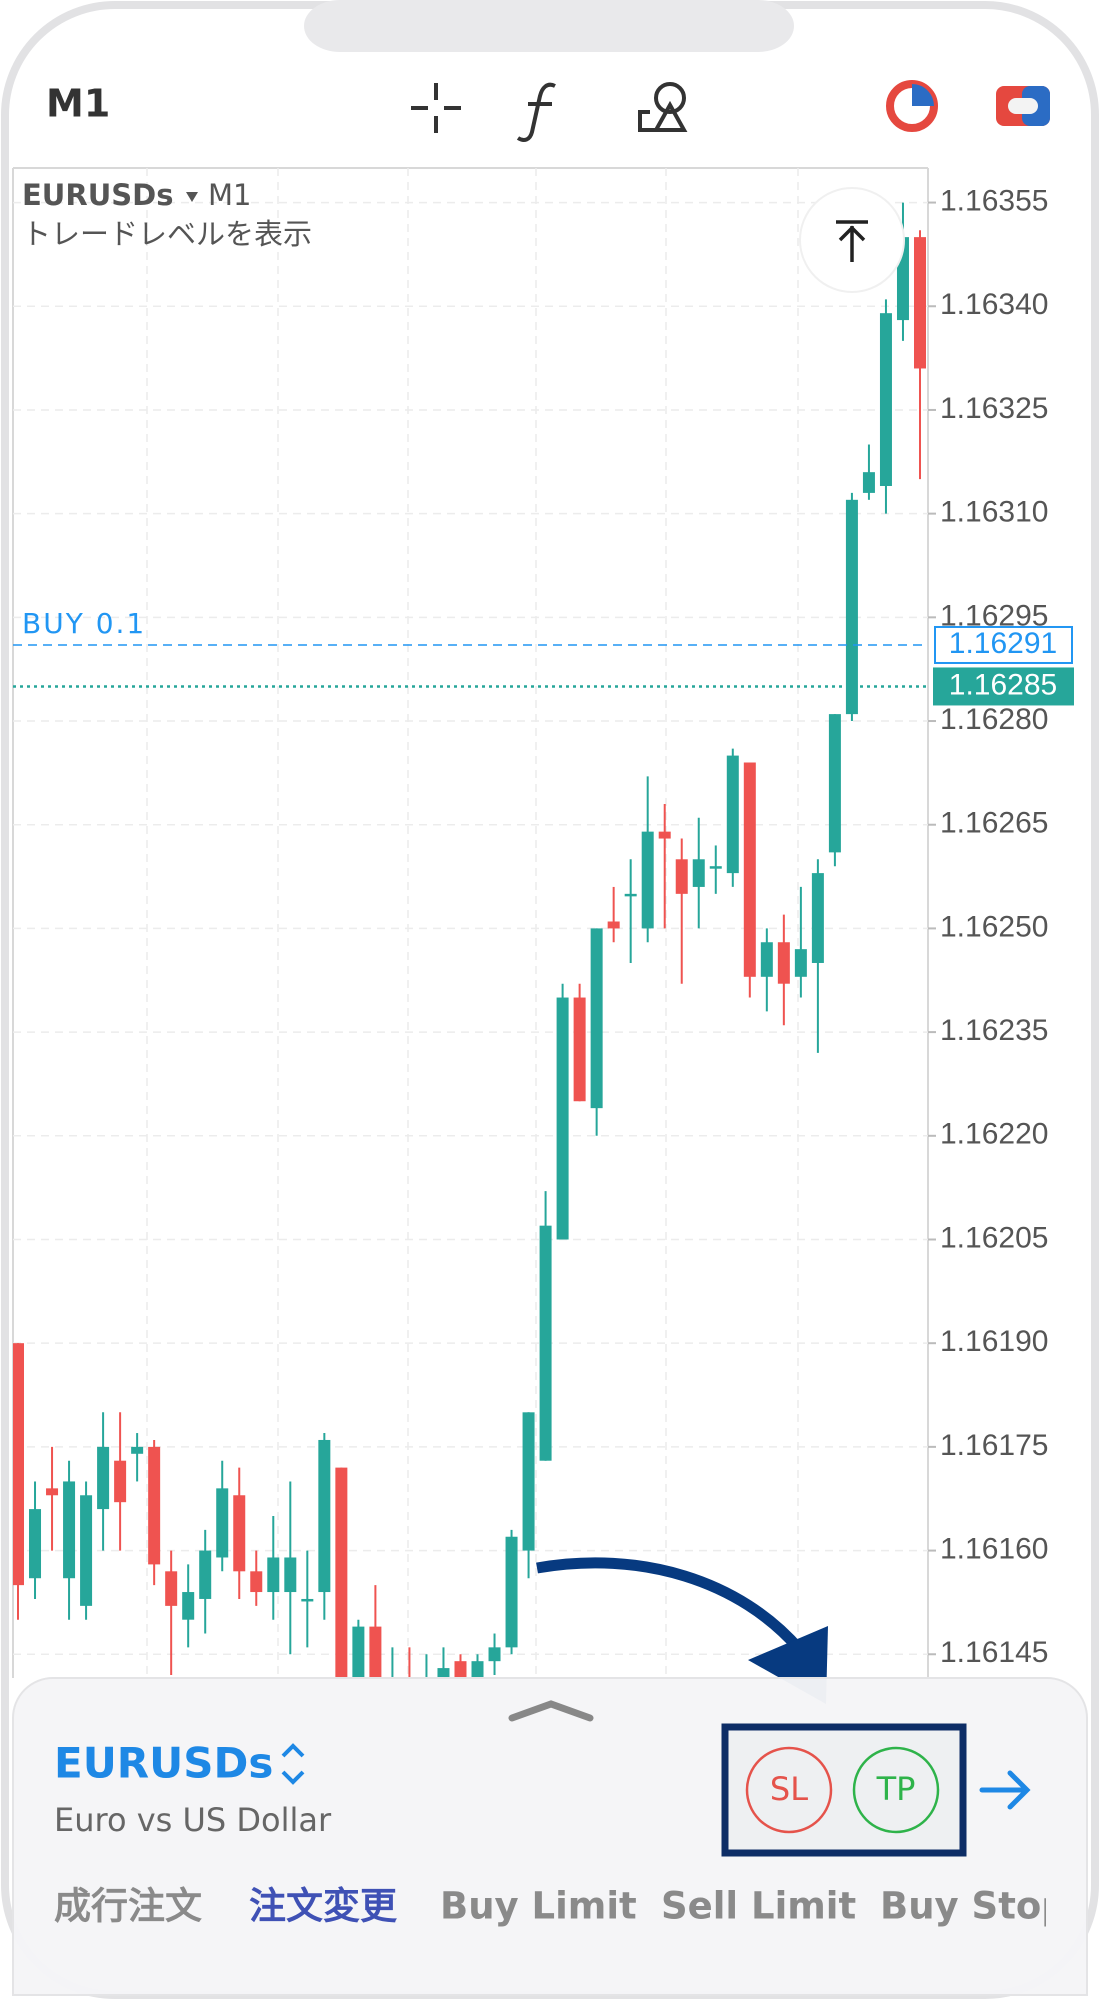 This screenshot has height=2004, width=1100. I want to click on y-tick-label: 1.16340, so click(994, 304).